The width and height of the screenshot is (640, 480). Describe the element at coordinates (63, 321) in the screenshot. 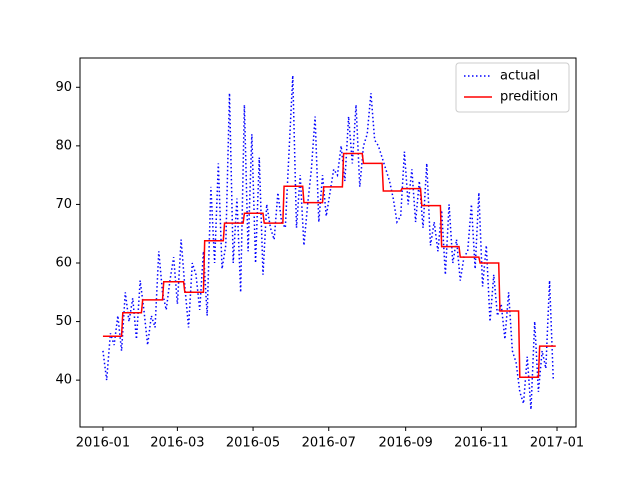

I see `y-tick-label: 50` at that location.